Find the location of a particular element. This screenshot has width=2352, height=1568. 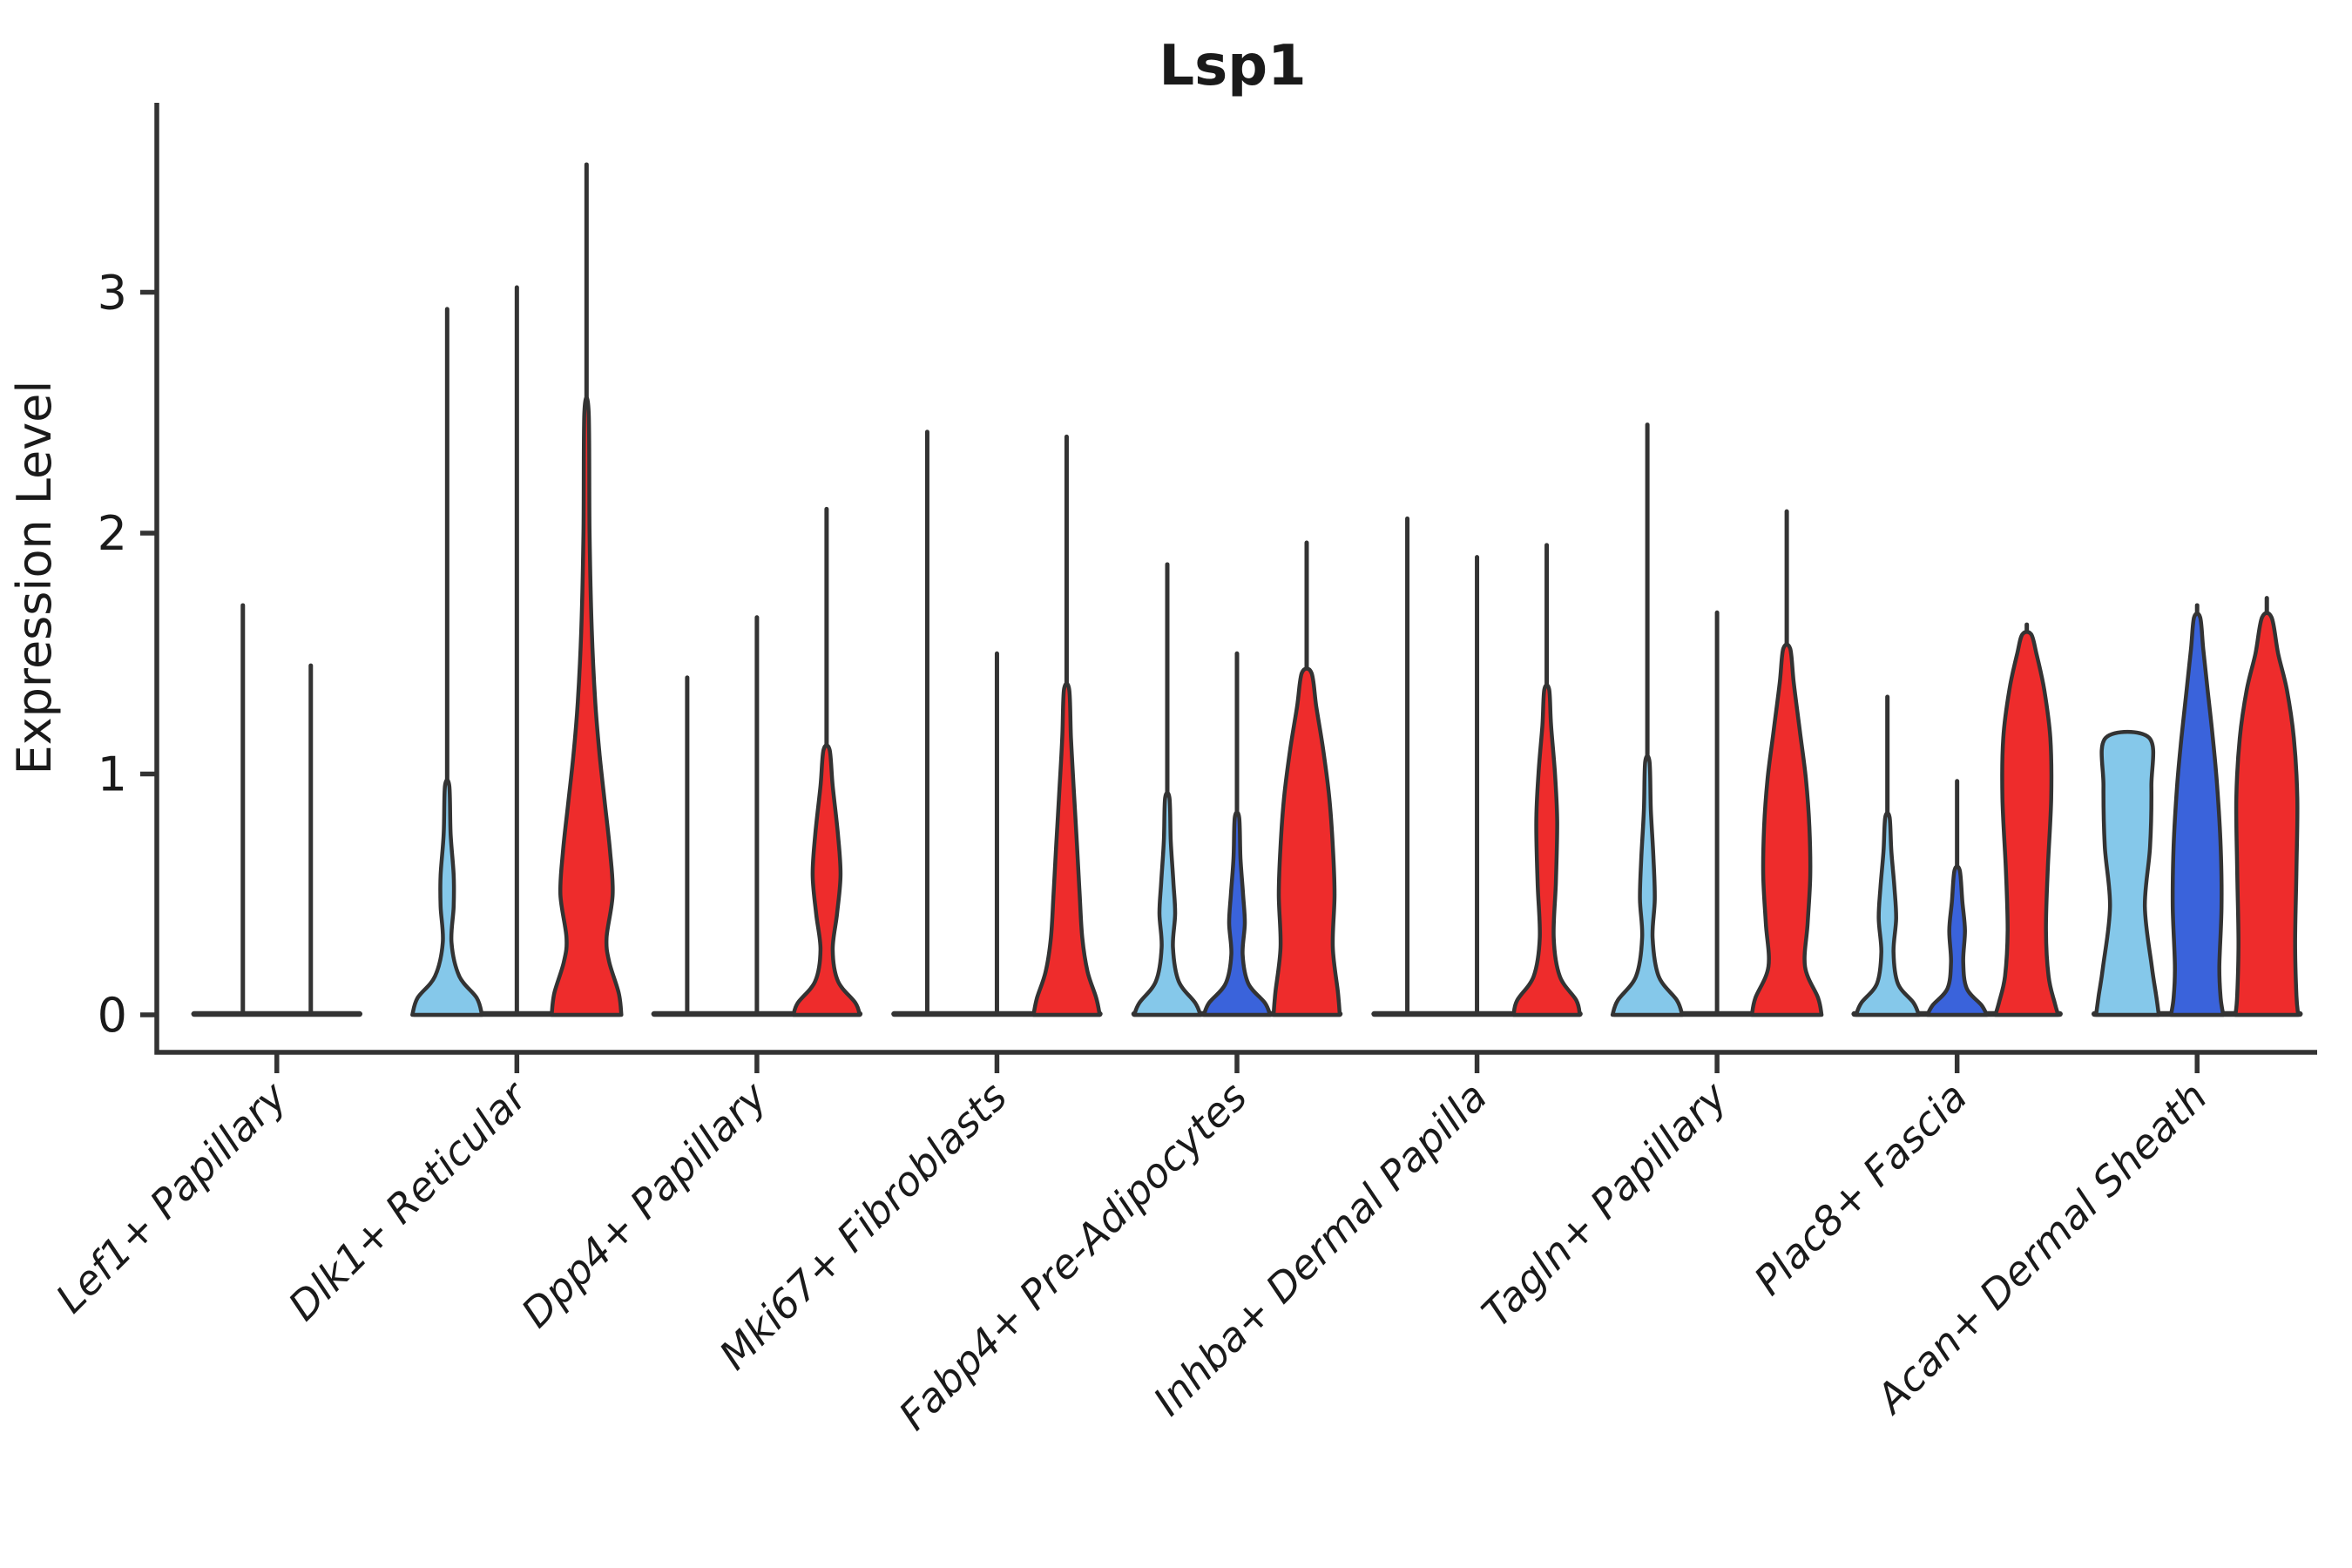

category-label: Plac8+ Fascia is located at coordinates (1861, 1188).